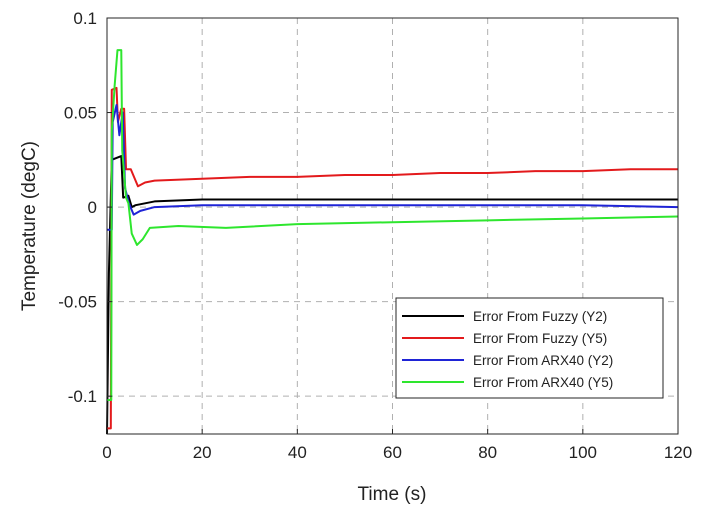 The image size is (704, 512). I want to click on legend-label: Error From Fuzzy (Y5), so click(540, 338).